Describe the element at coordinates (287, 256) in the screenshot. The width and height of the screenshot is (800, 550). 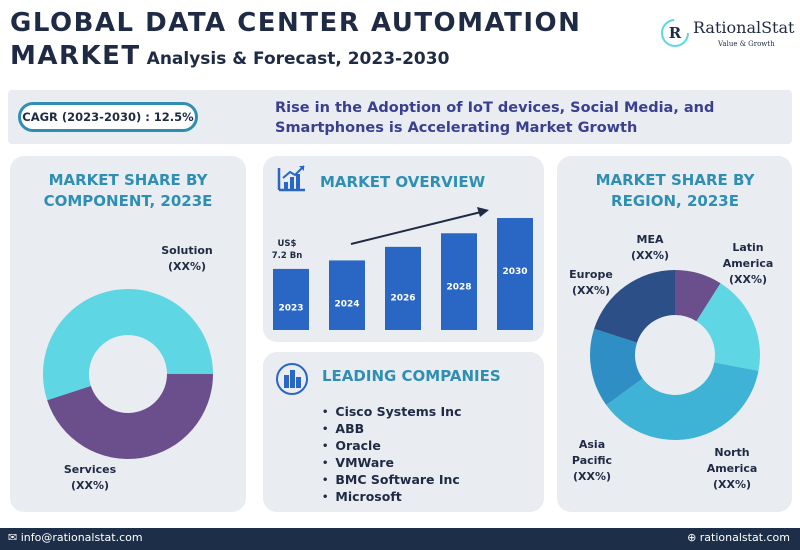
I see `value-label-amount: 7.2 Bn` at that location.